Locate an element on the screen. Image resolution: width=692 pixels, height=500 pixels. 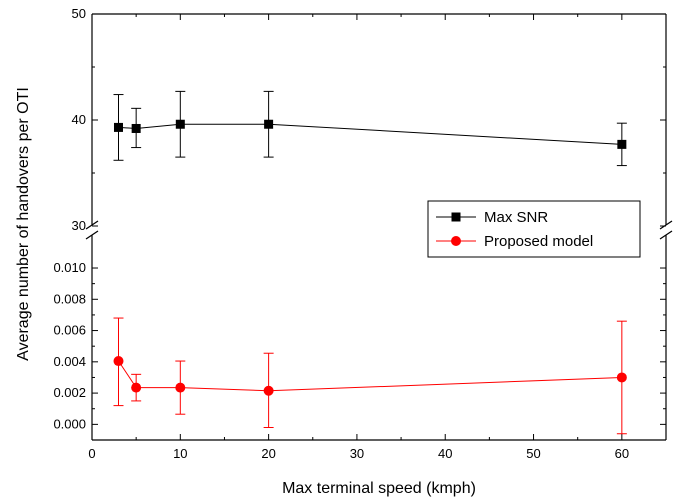
lower-y-tick-label: 0.000 is located at coordinates (69, 423).